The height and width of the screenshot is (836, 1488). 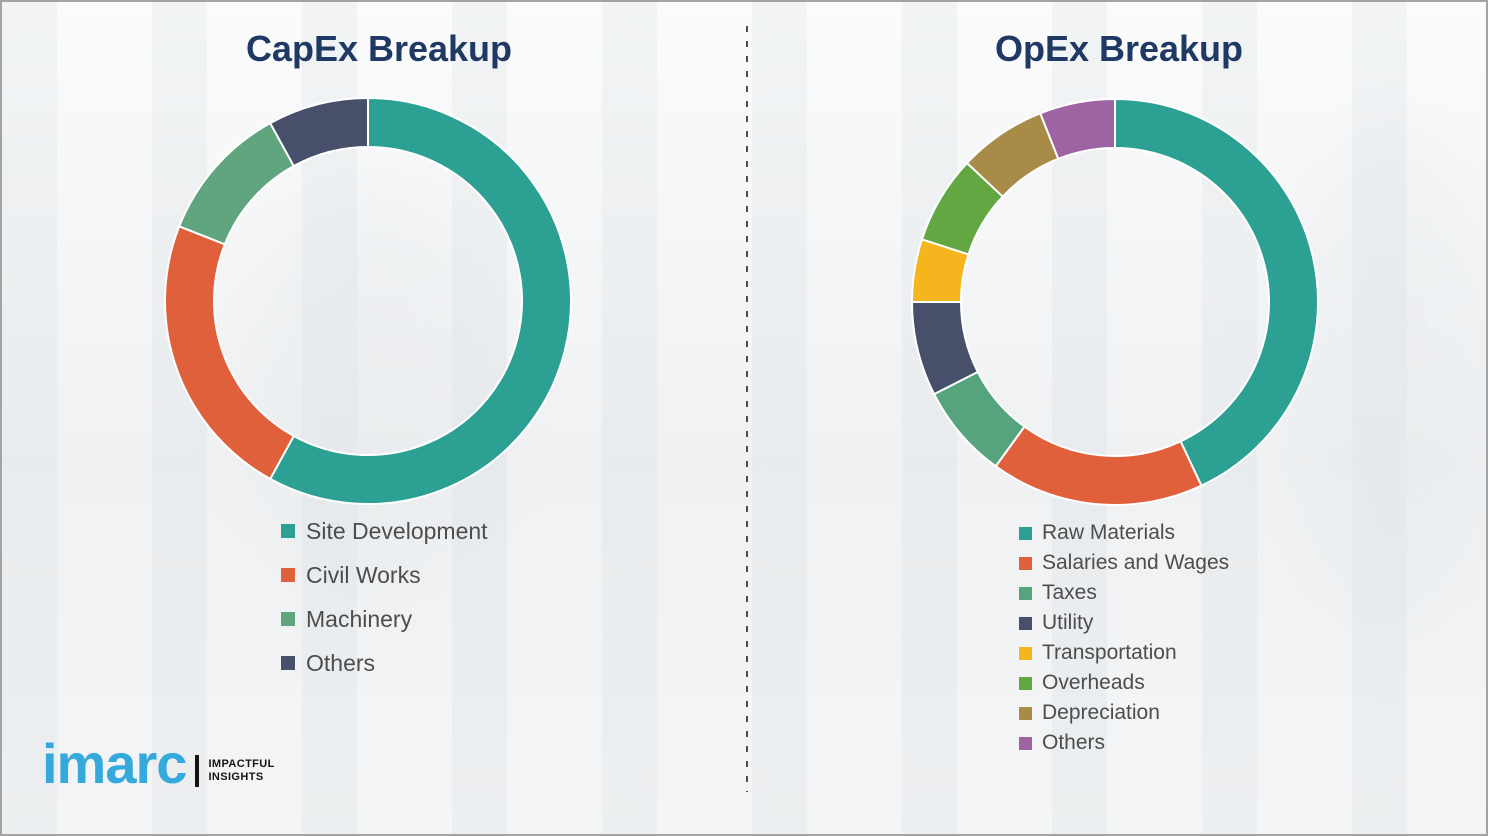 I want to click on legend-label: Taxes, so click(x=1069, y=592).